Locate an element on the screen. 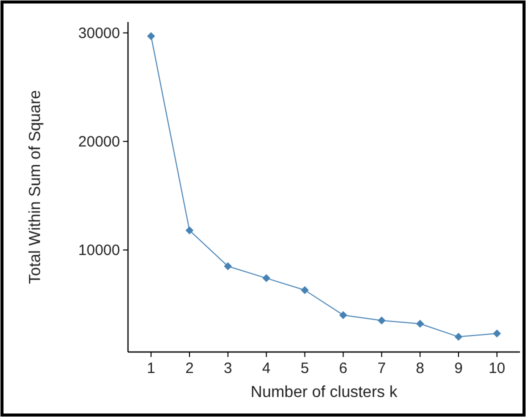 This screenshot has height=417, width=526. x-tick-label: 2 is located at coordinates (189, 368).